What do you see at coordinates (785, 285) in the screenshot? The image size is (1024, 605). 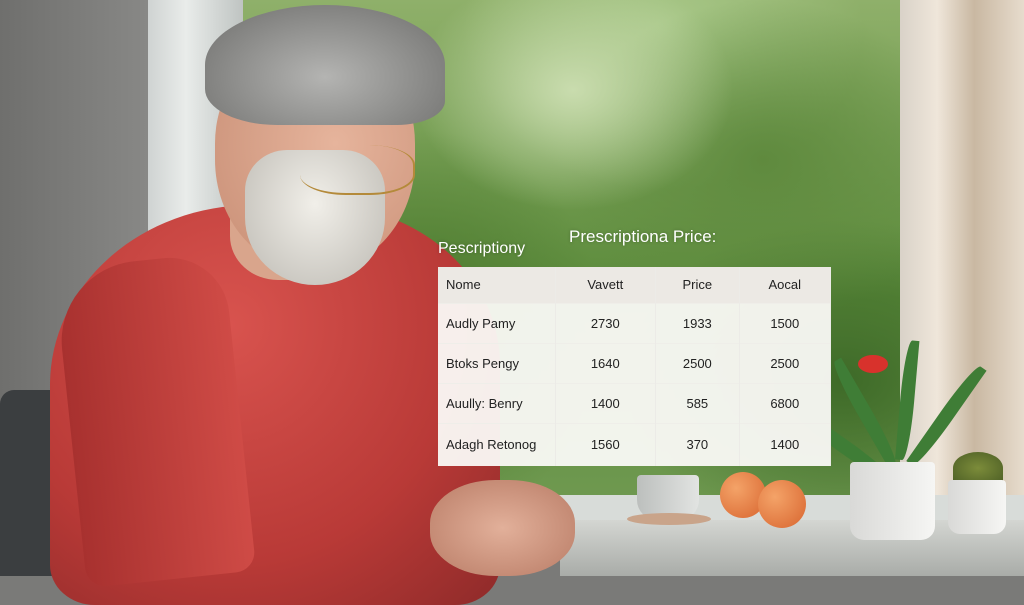 I see `column-header: Aocal` at bounding box center [785, 285].